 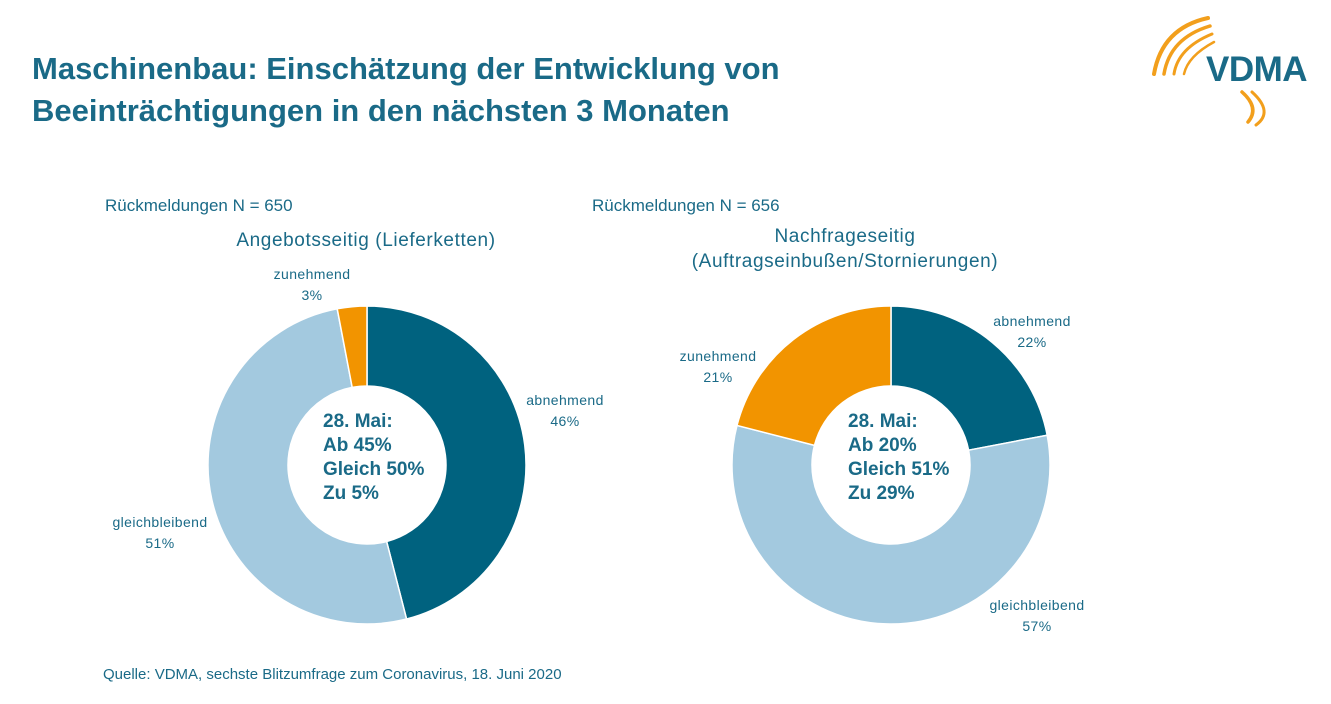 What do you see at coordinates (312, 295) in the screenshot?
I see `chart-1-label-zunehmend-value: 3%` at bounding box center [312, 295].